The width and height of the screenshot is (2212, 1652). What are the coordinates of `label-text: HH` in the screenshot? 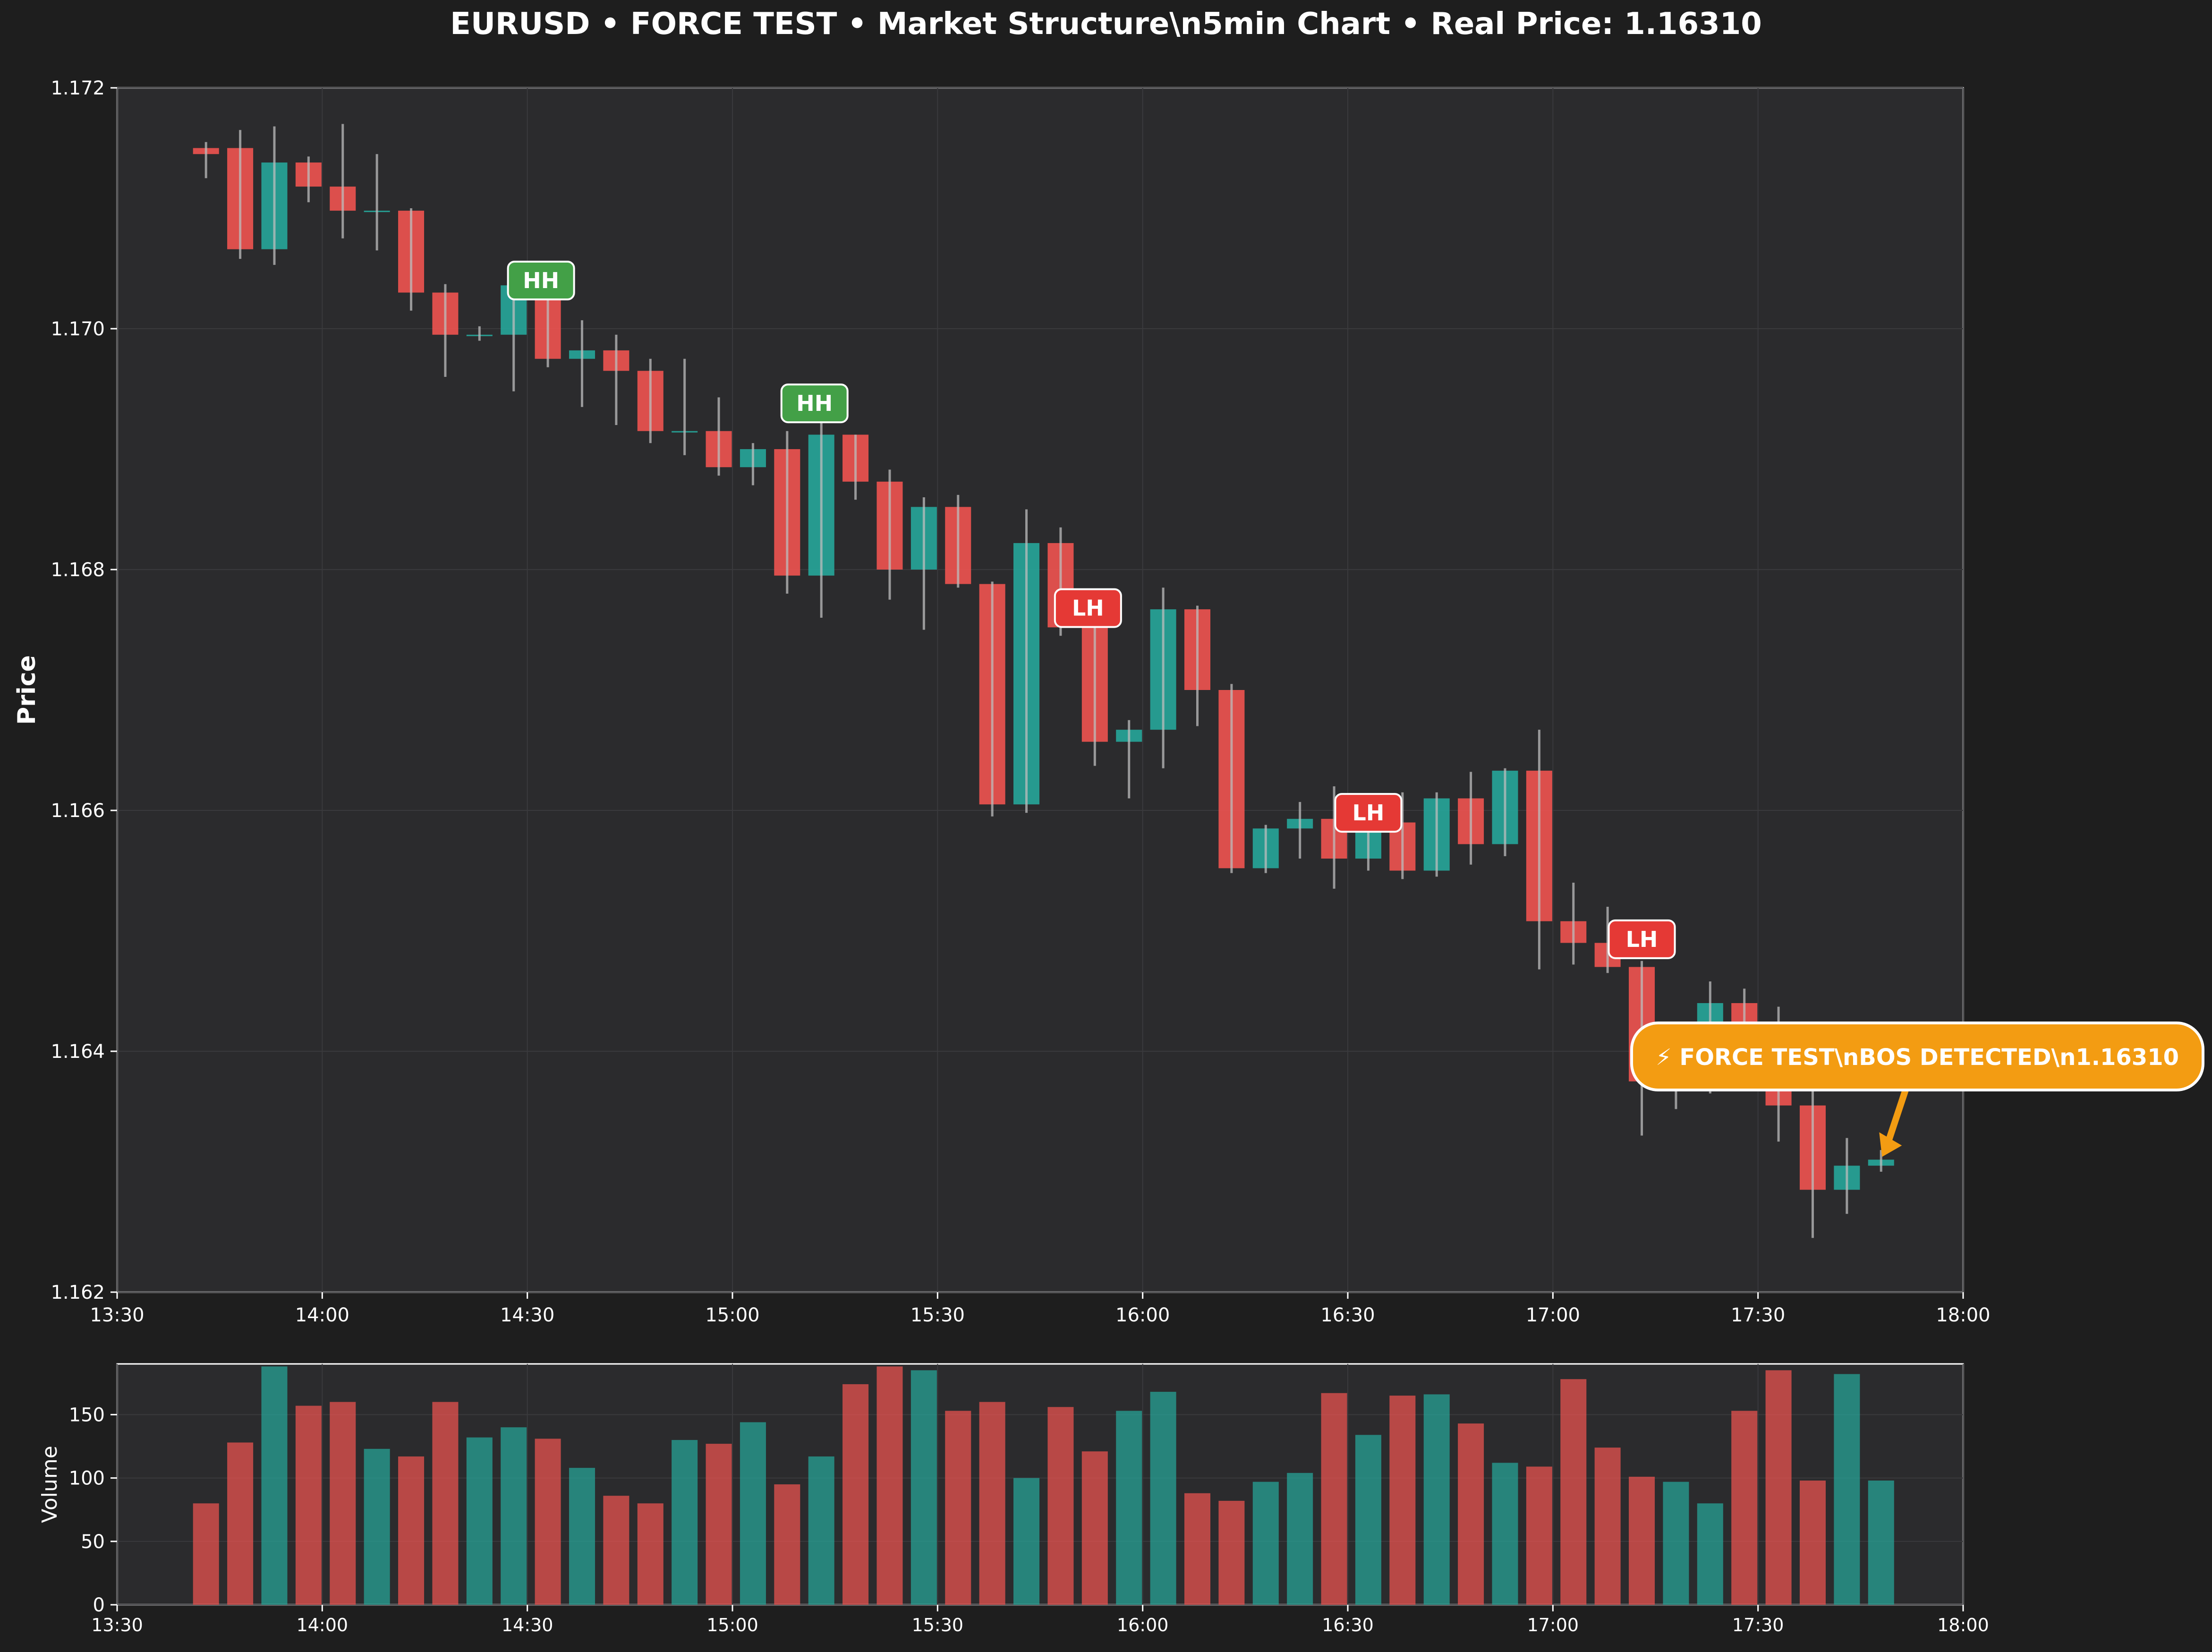 It's located at (814, 403).